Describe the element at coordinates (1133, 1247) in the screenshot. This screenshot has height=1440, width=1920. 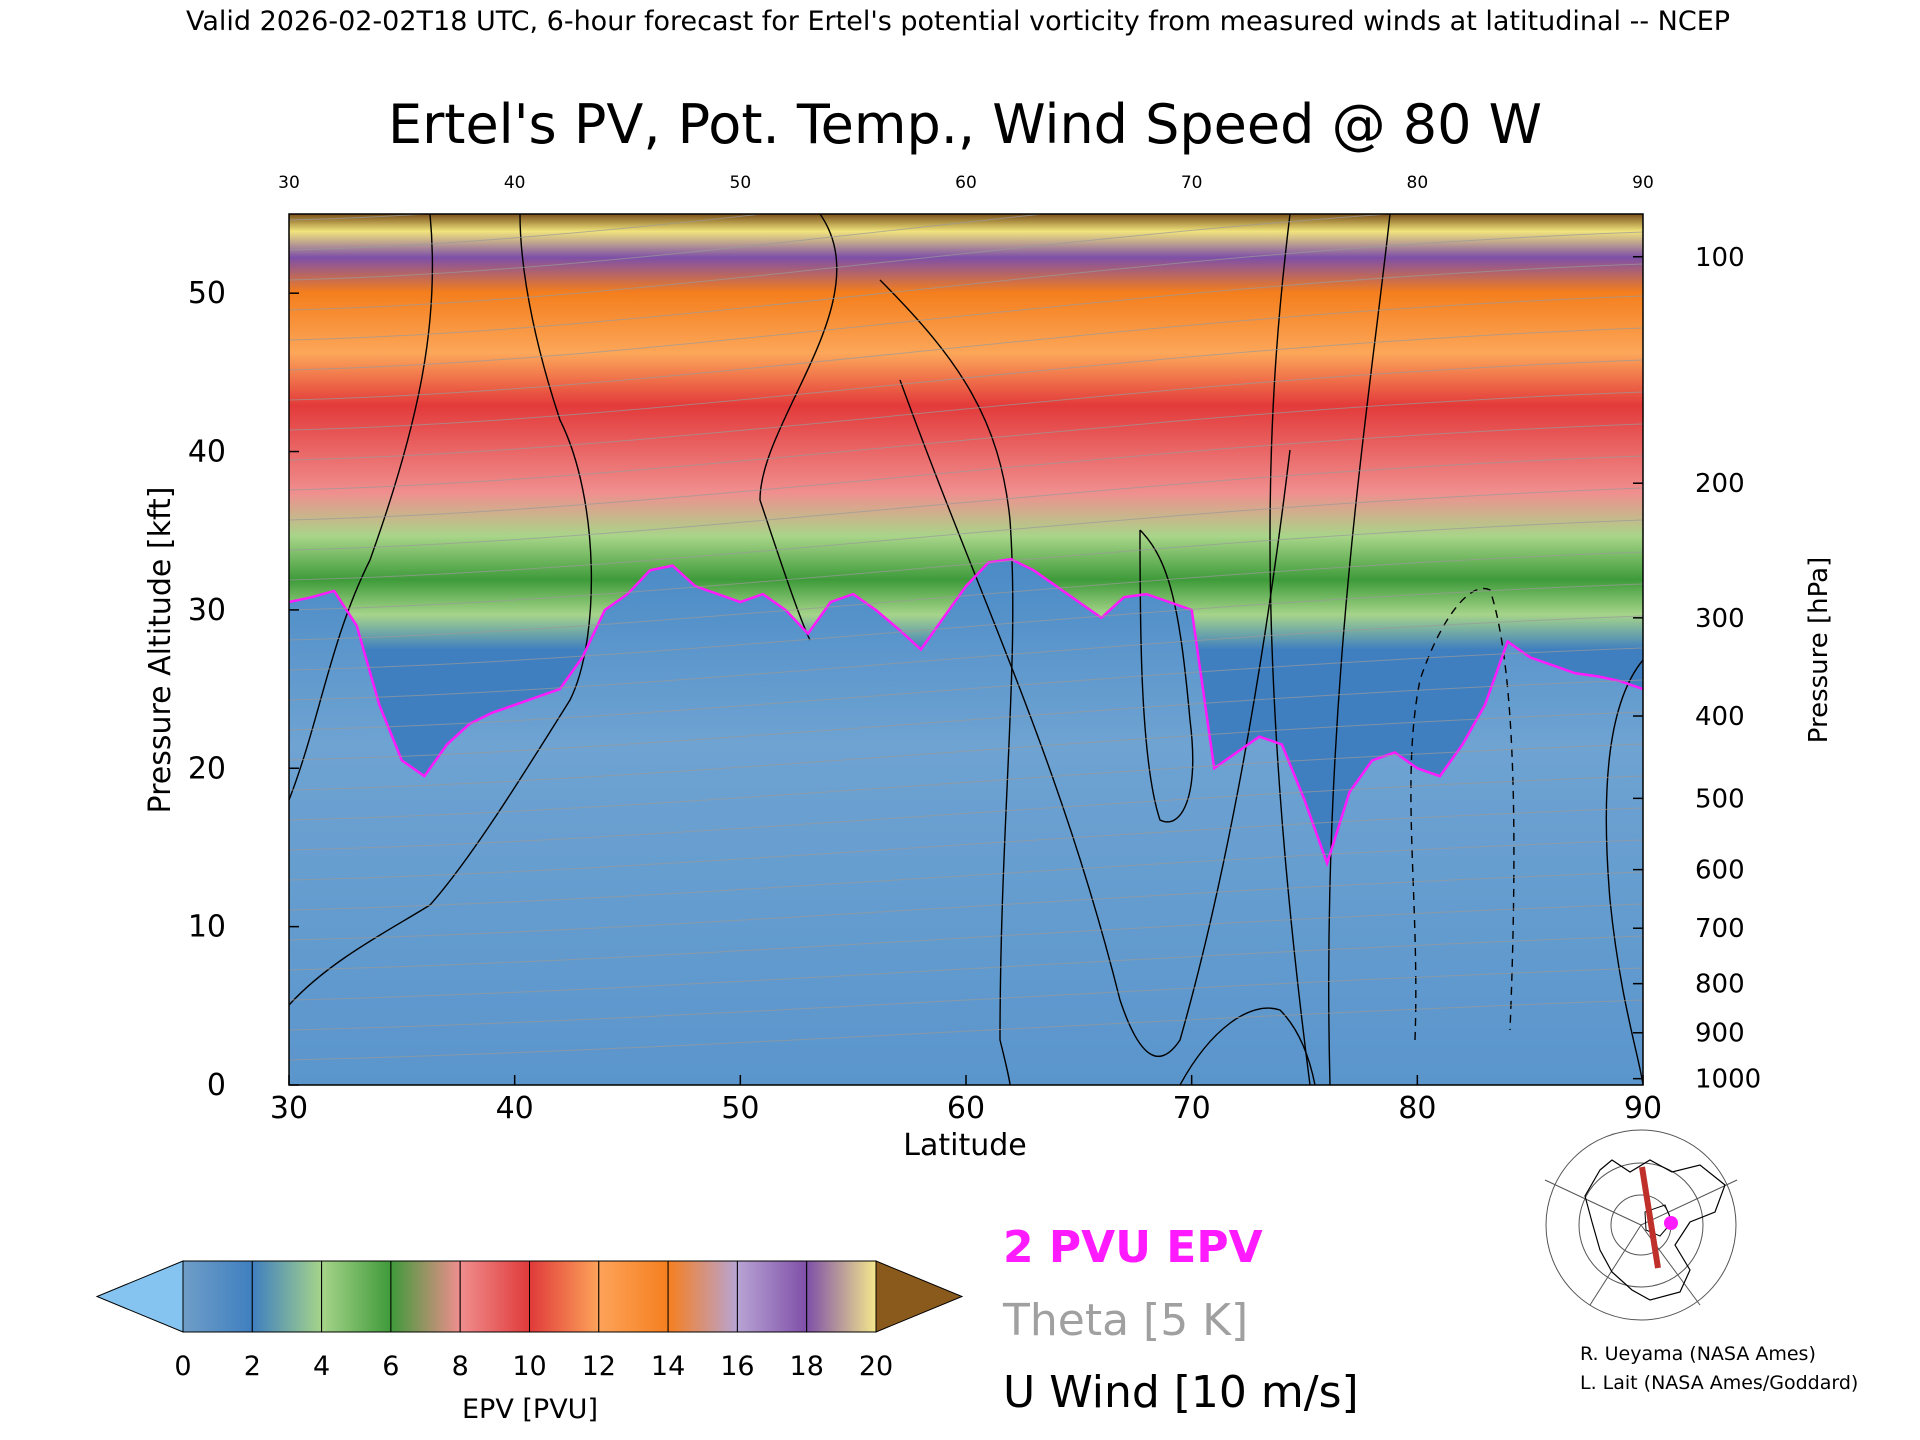
I see `legend-epv: 2 PVU EPV` at that location.